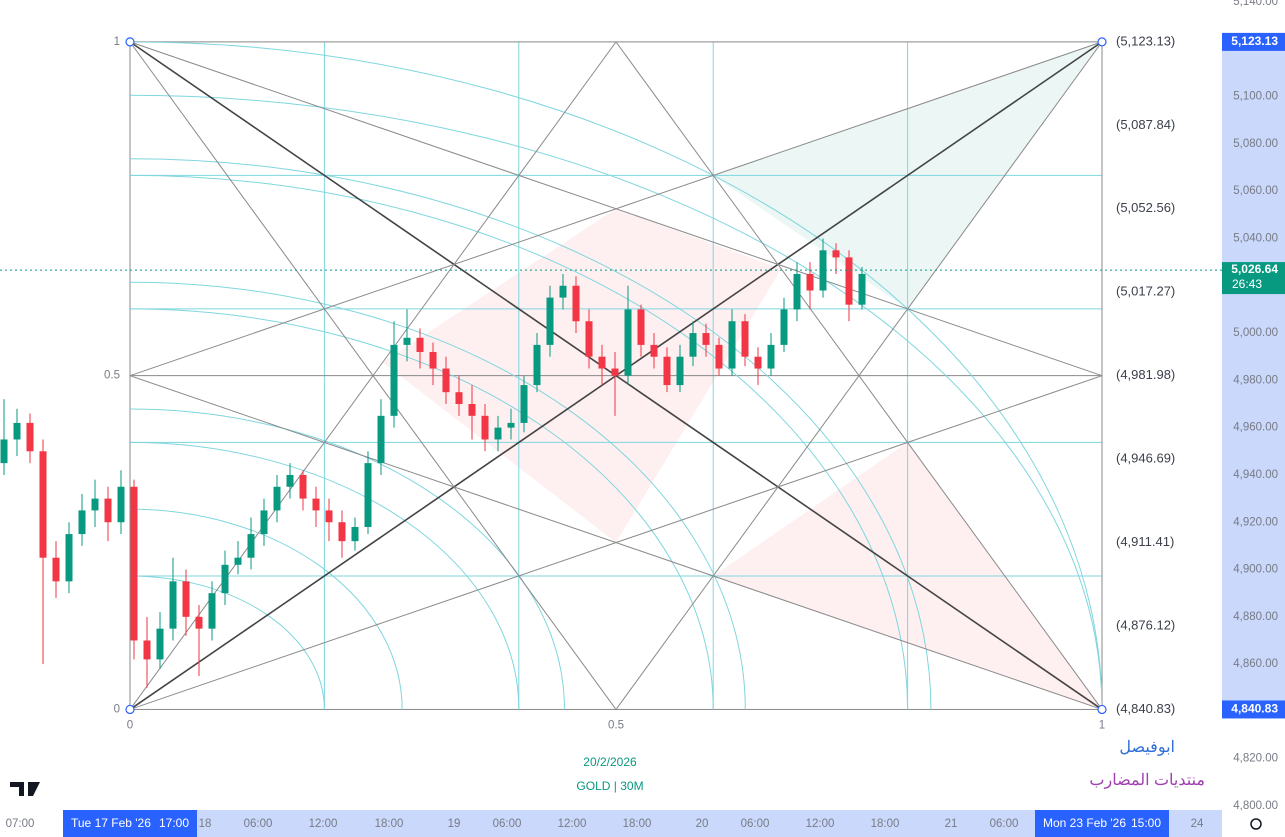 This screenshot has height=837, width=1285. I want to click on price-tick-label: 5,040.00, so click(1255, 239).